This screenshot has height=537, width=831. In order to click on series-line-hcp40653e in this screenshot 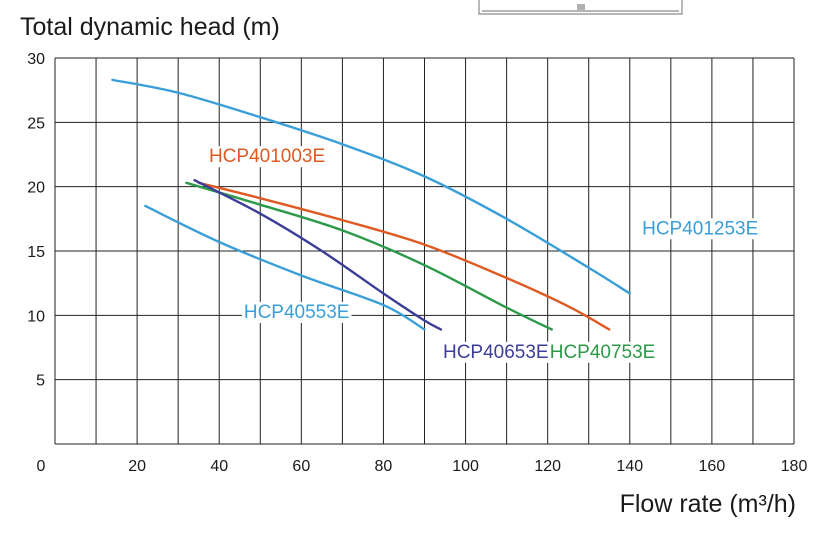, I will do `click(318, 255)`.